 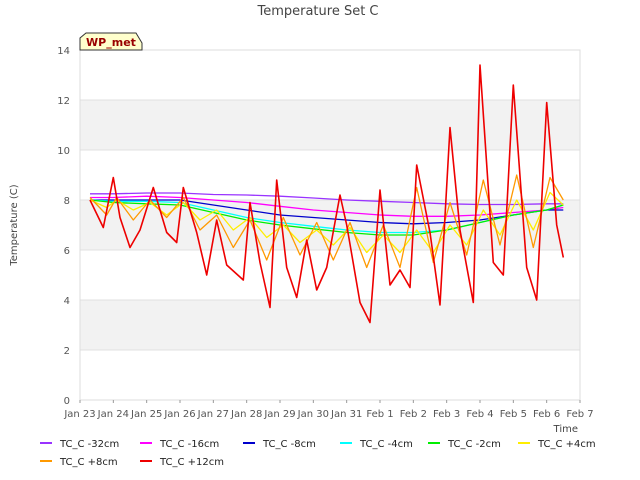 What do you see at coordinates (513, 414) in the screenshot?
I see `x-tick-label: Feb 5` at bounding box center [513, 414].